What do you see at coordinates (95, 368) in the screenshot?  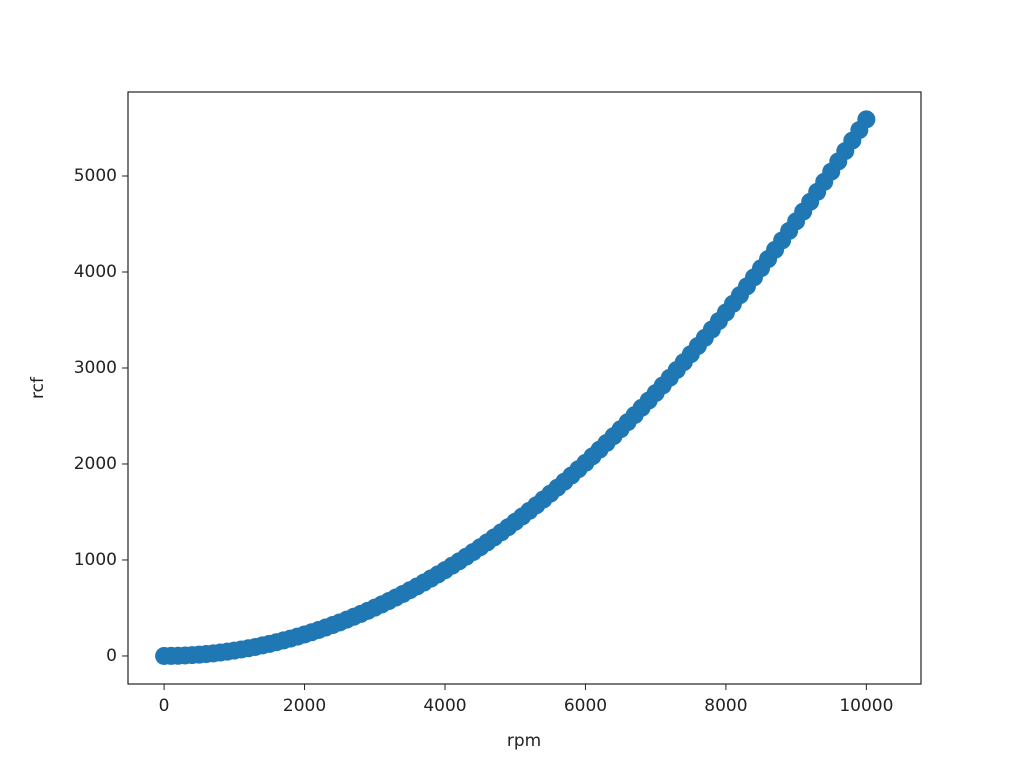 I see `y-tick-label: 3000` at bounding box center [95, 368].